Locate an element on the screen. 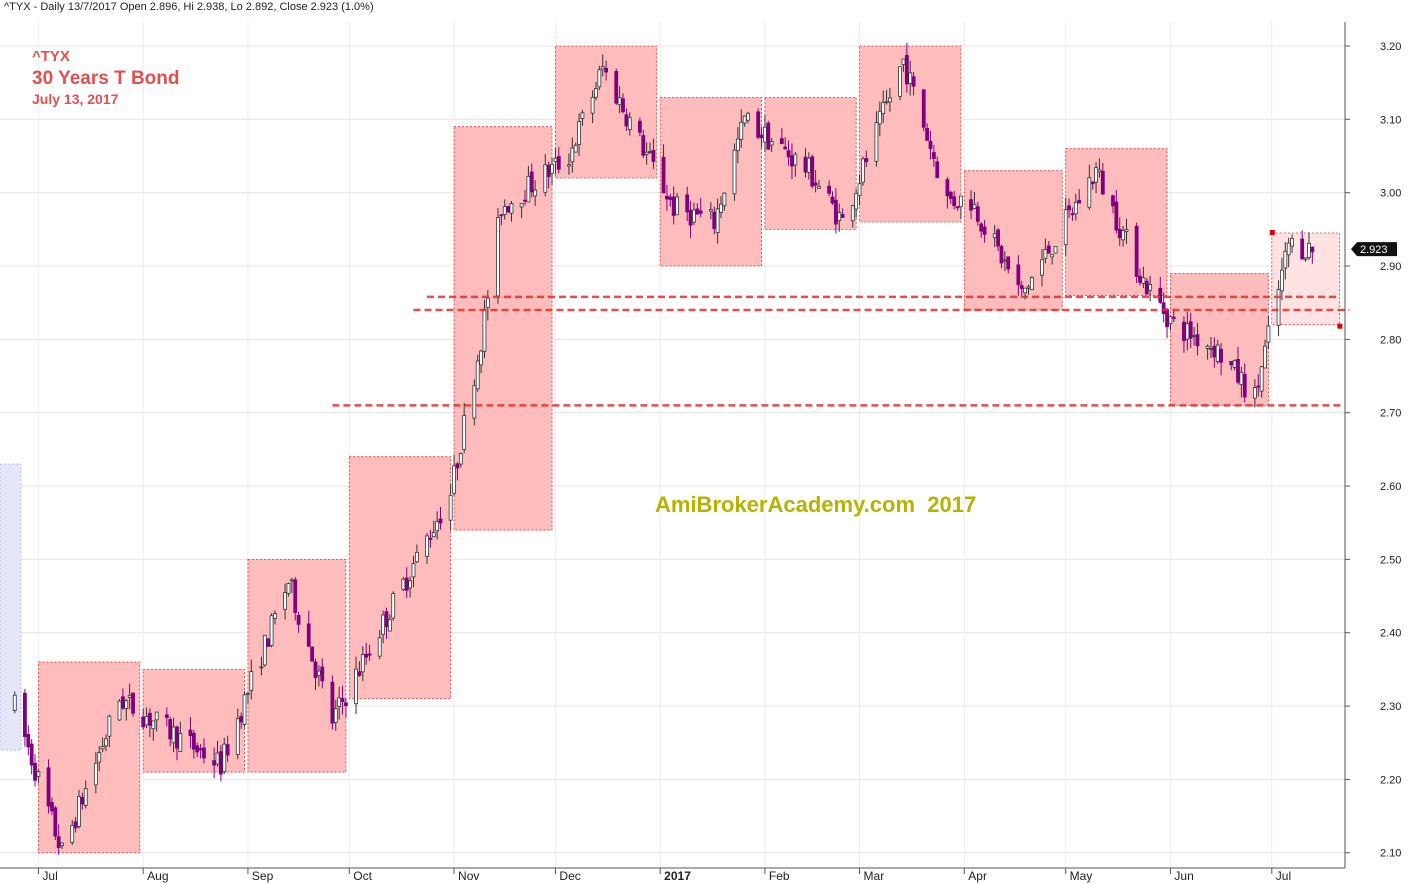 The width and height of the screenshot is (1411, 884). x-tick-label: Oct is located at coordinates (362, 876).